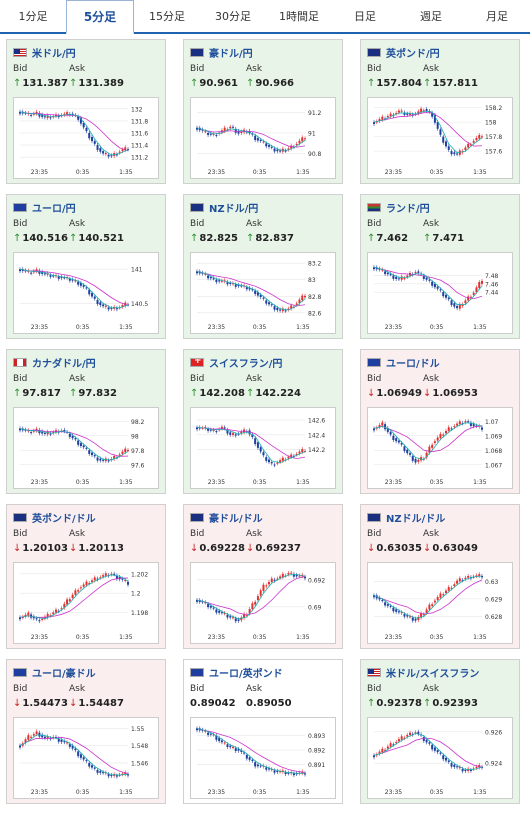 The image size is (530, 813). Describe the element at coordinates (371, 548) in the screenshot. I see `arrow-down-icon: ↓` at that location.